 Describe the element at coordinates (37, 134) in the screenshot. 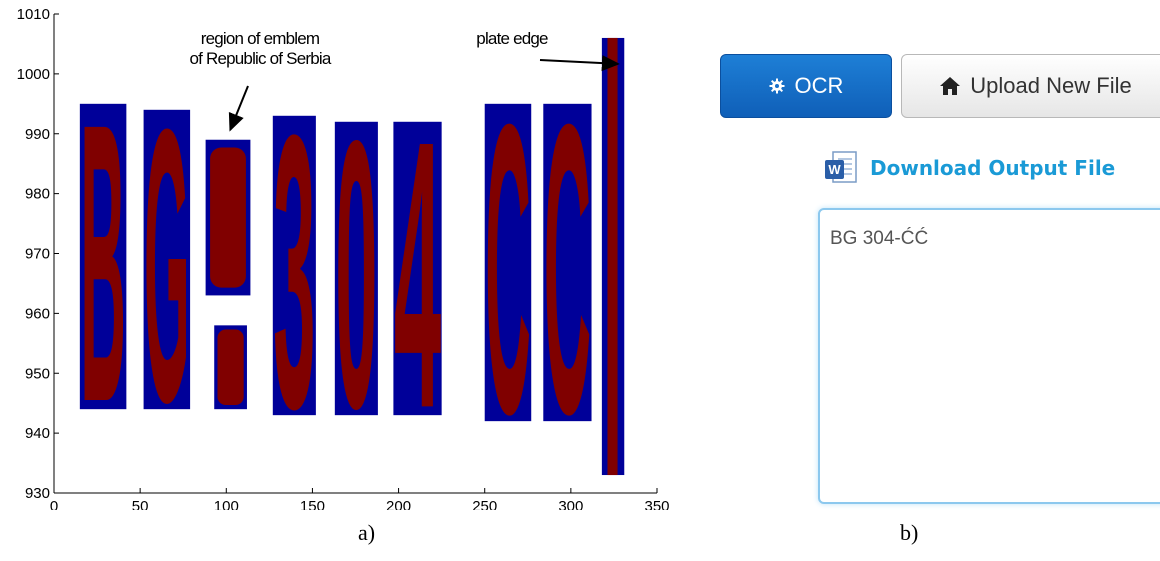

I see `y-tick-label: 990` at that location.